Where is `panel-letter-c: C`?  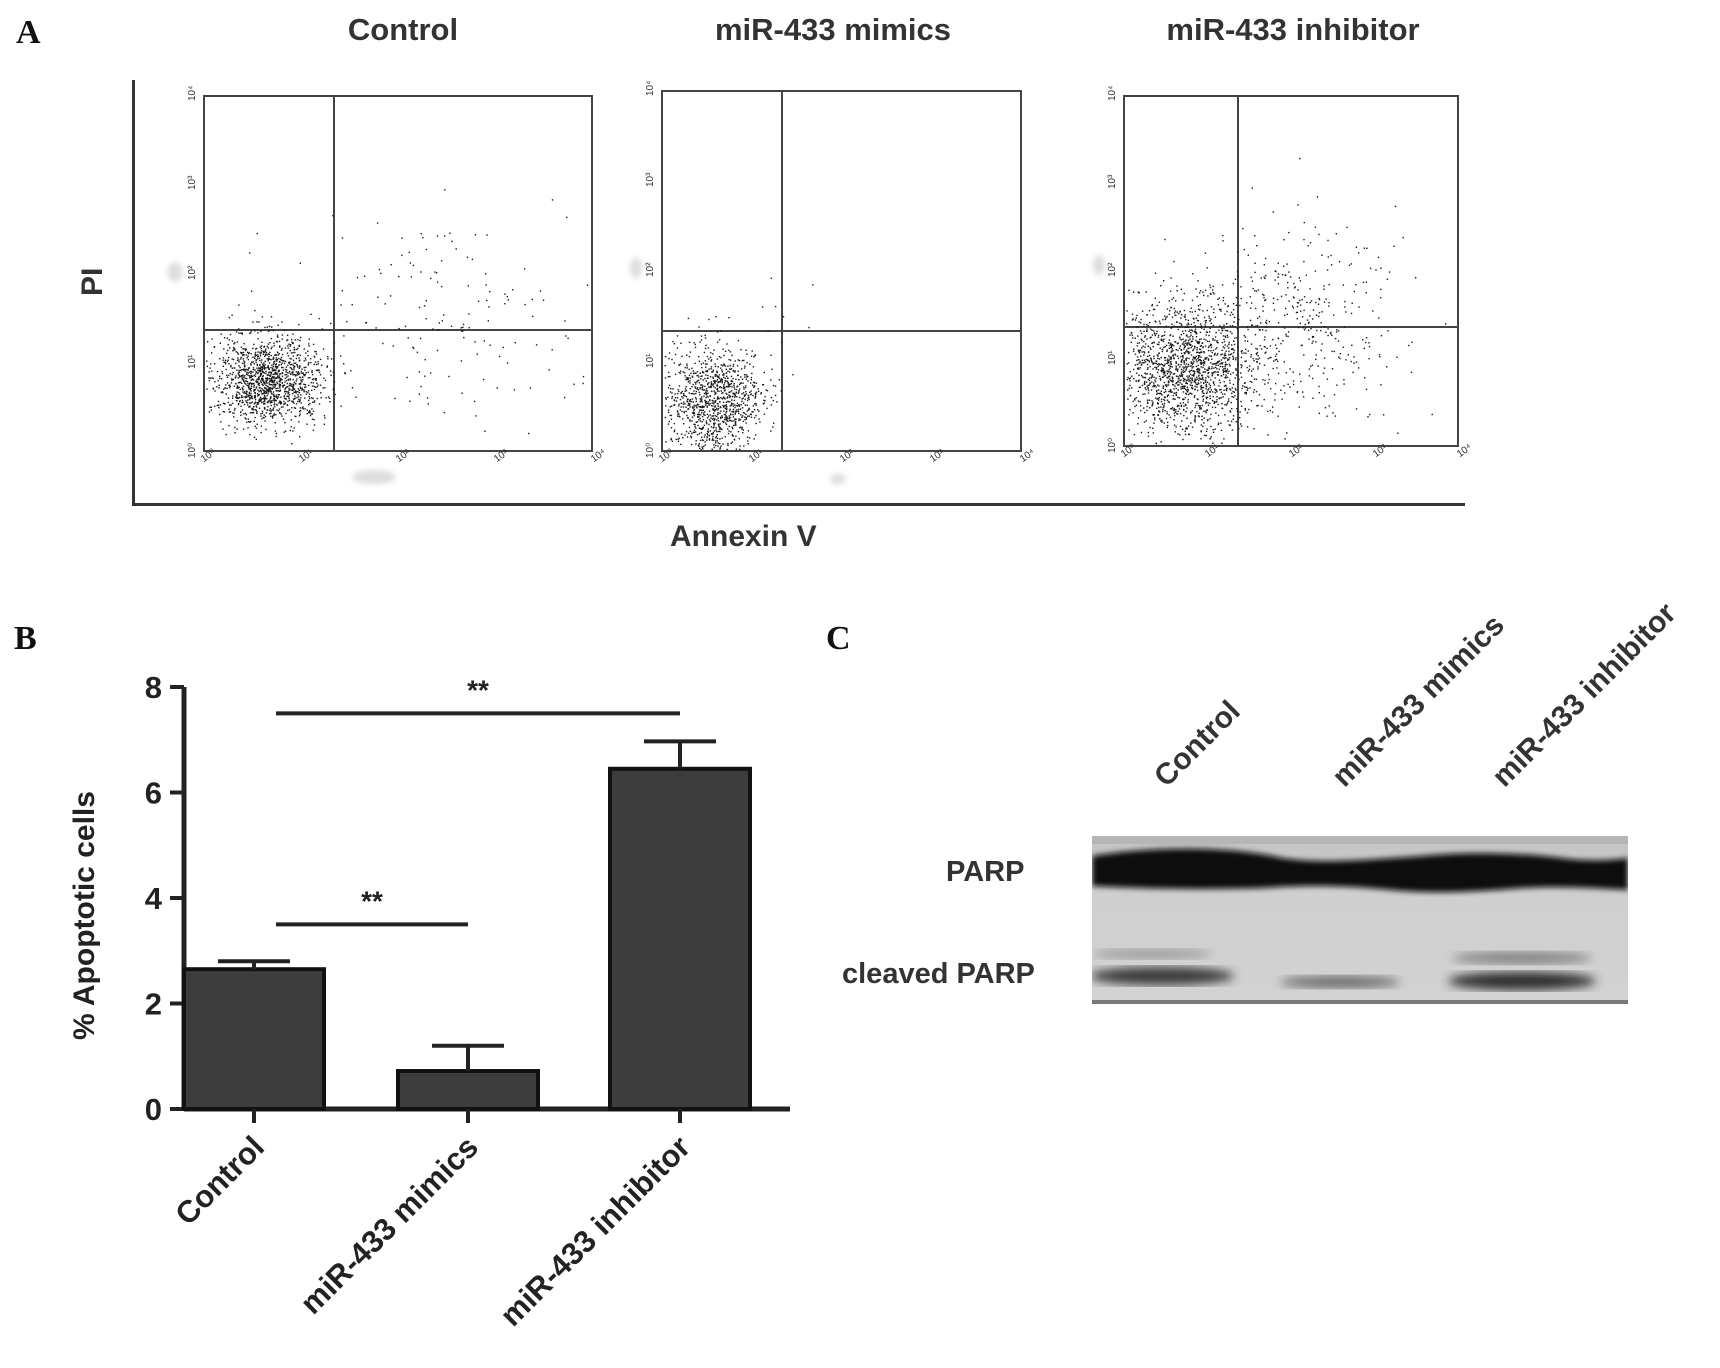 panel-letter-c: C is located at coordinates (838, 638).